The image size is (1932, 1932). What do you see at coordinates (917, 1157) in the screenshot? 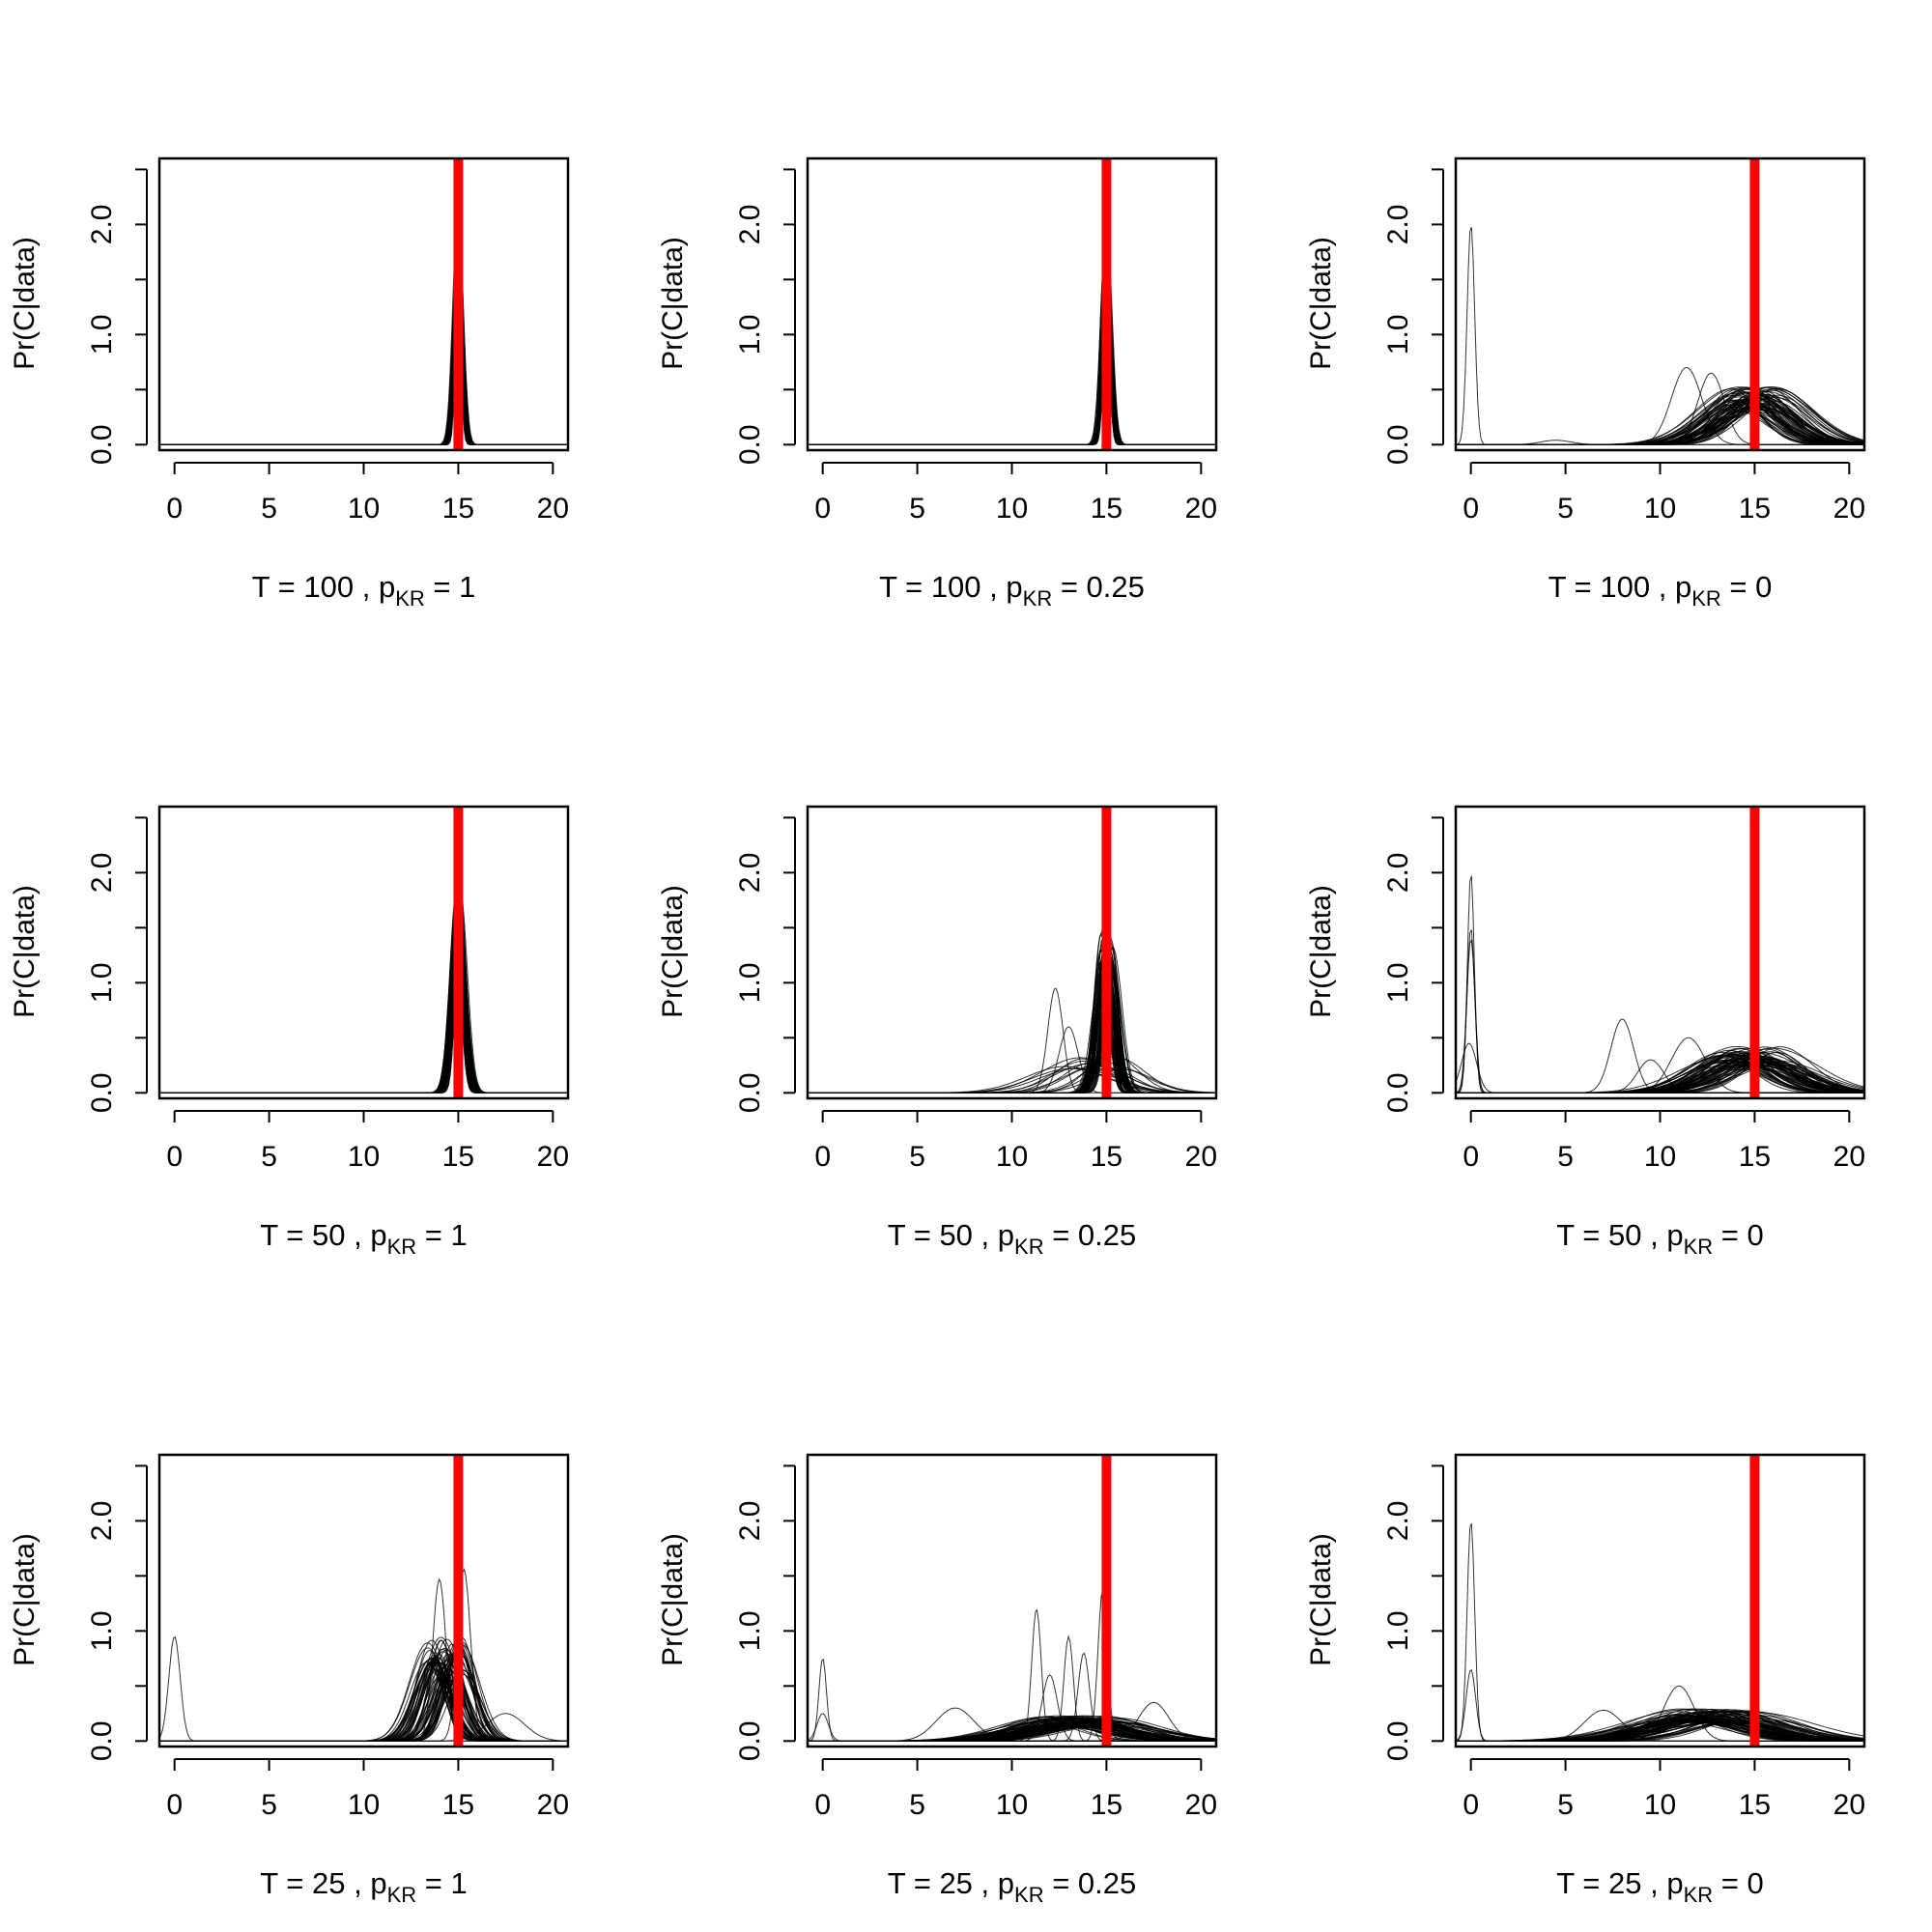
I see `x-tick-label: 5` at bounding box center [917, 1157].